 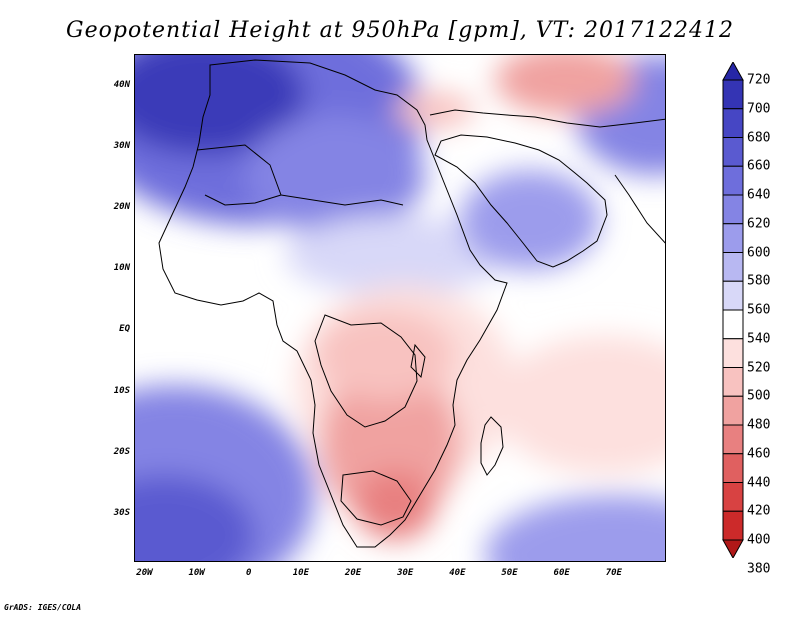 I want to click on arabia-coastline, so click(x=521, y=201).